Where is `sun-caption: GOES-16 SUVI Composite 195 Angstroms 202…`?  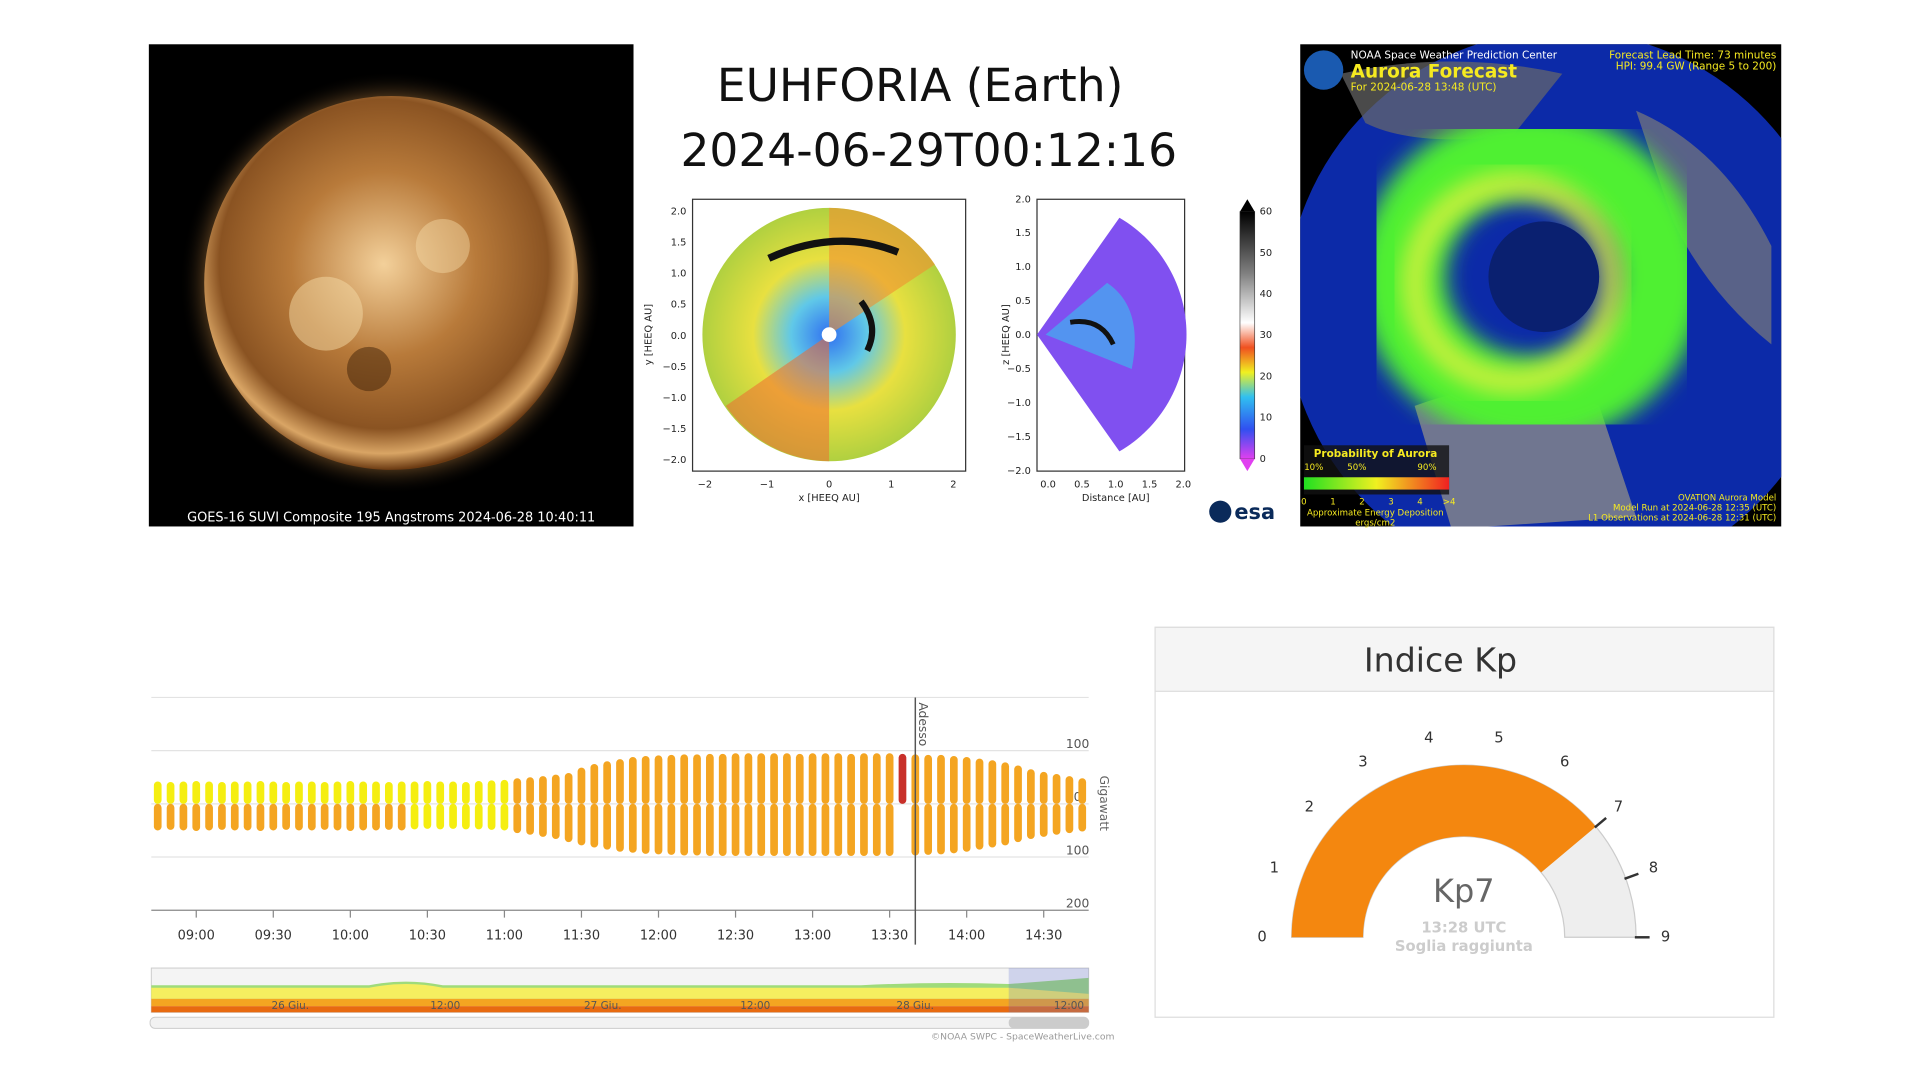
sun-caption: GOES-16 SUVI Composite 195 Angstroms 202… is located at coordinates (391, 517).